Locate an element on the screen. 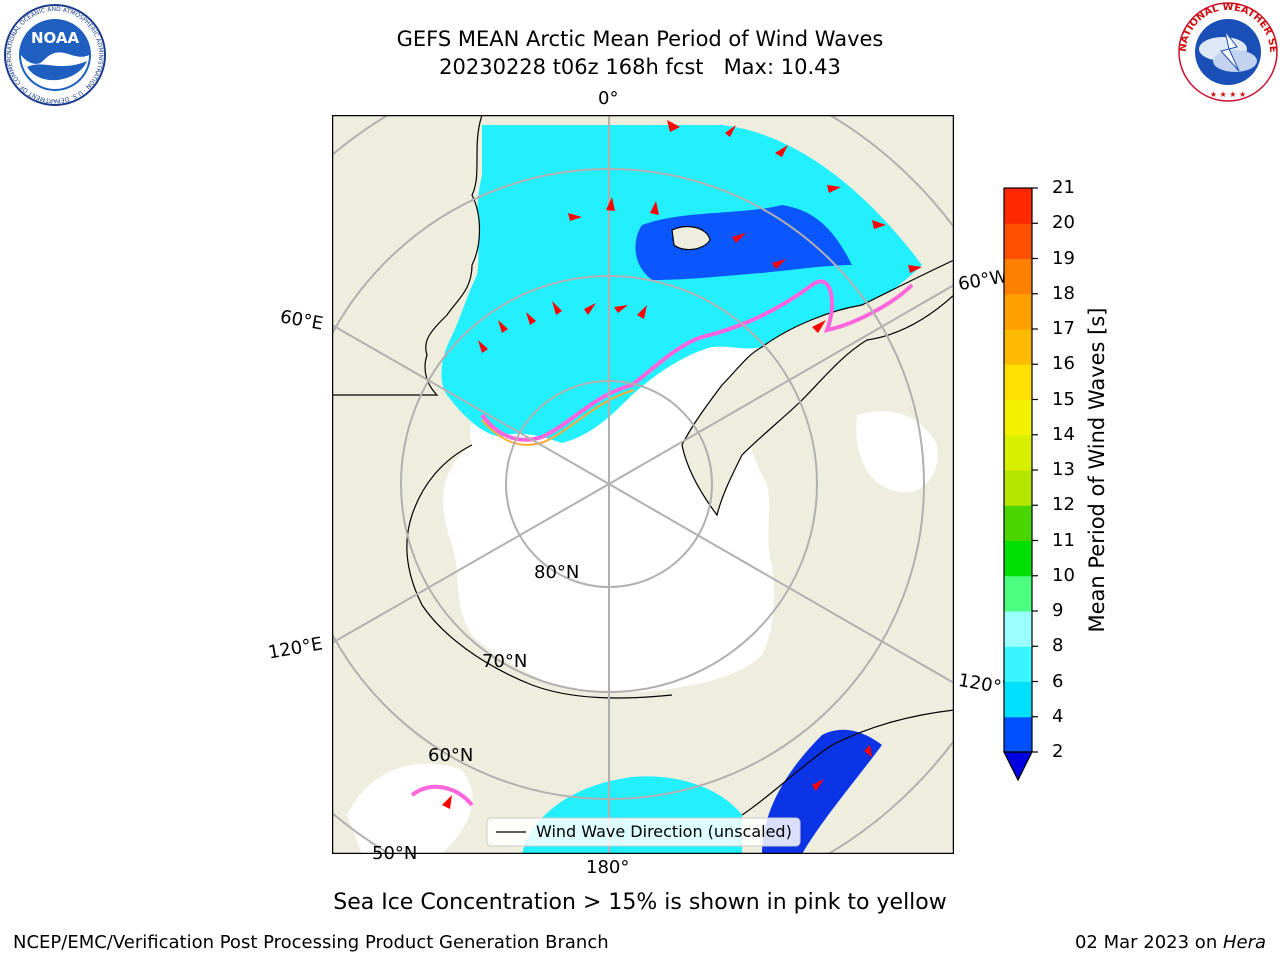  colorbar-blocks is located at coordinates (1018, 470).